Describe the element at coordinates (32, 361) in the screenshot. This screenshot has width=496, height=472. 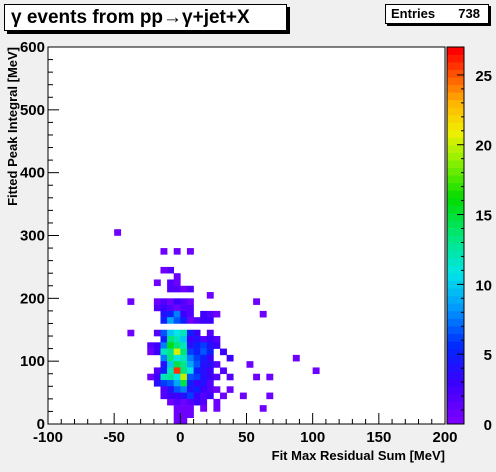
I see `y-tick-label: 100` at that location.